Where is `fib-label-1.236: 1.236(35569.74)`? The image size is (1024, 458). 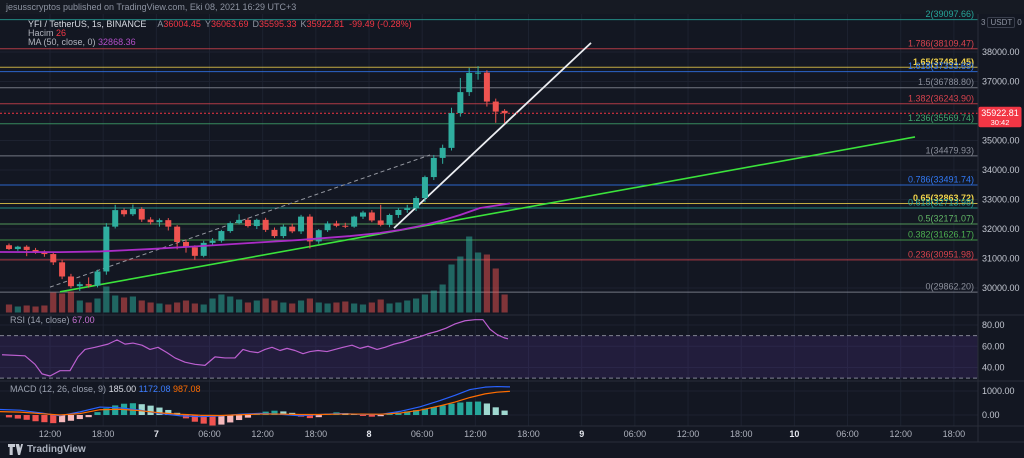 fib-label-1.236: 1.236(35569.74) is located at coordinates (941, 118).